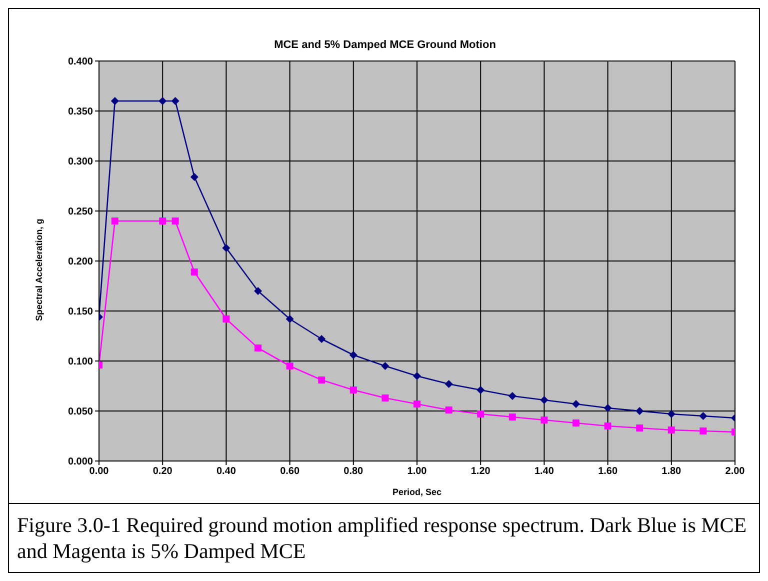  I want to click on x-tick-label: 1.60, so click(608, 472).